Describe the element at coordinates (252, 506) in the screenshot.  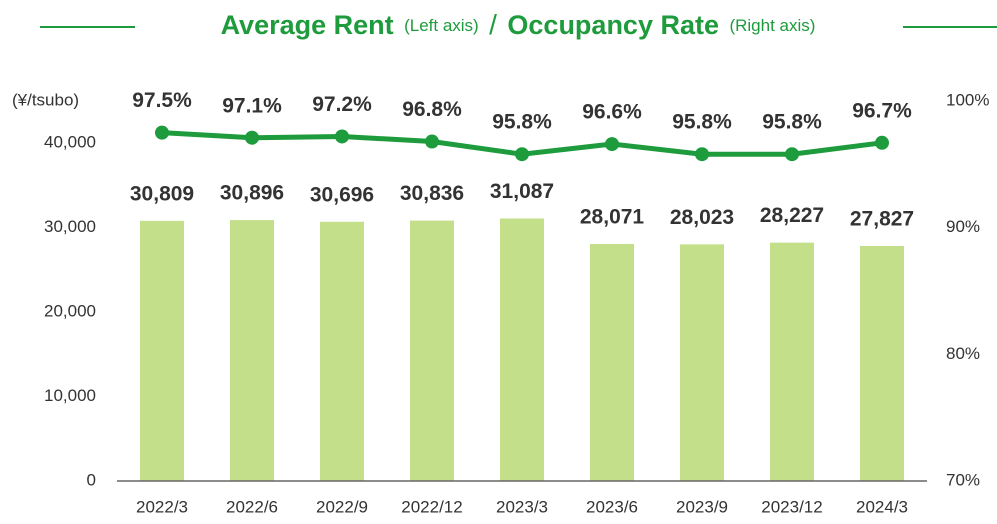
I see `x-tick-label: 2022/6` at that location.